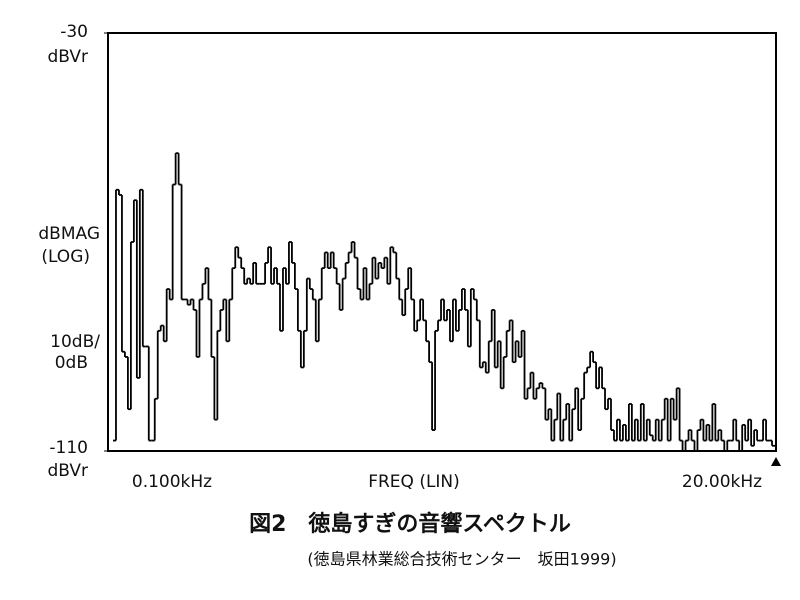  Describe the element at coordinates (410, 524) in the screenshot. I see `chart-title: 図2 徳島すぎの音響スペクトル` at that location.